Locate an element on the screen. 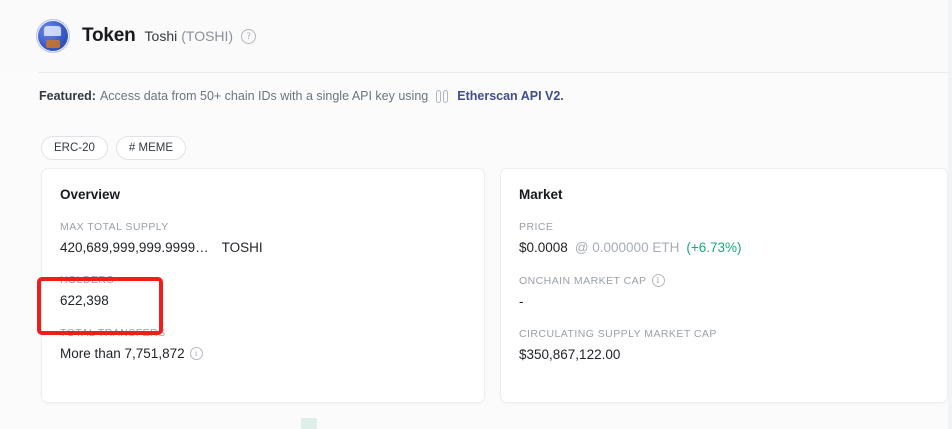 The width and height of the screenshot is (952, 429). onchain-market-cap-label-text: ONCHAIN MARKET CAP is located at coordinates (583, 280).